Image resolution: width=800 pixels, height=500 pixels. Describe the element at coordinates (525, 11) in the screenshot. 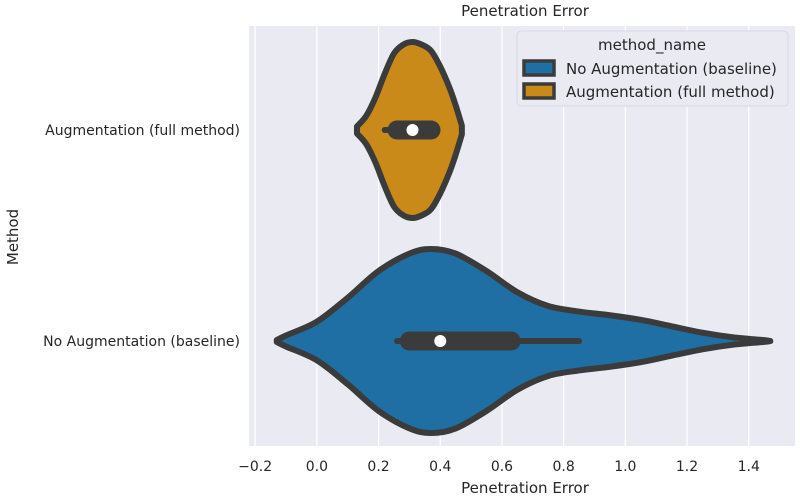

I see `chart-title: Penetration Error` at that location.